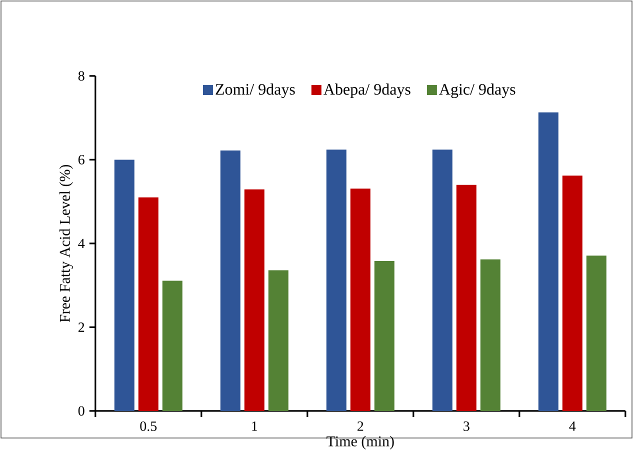 This screenshot has height=454, width=633. I want to click on x-tick-label: 1, so click(255, 426).